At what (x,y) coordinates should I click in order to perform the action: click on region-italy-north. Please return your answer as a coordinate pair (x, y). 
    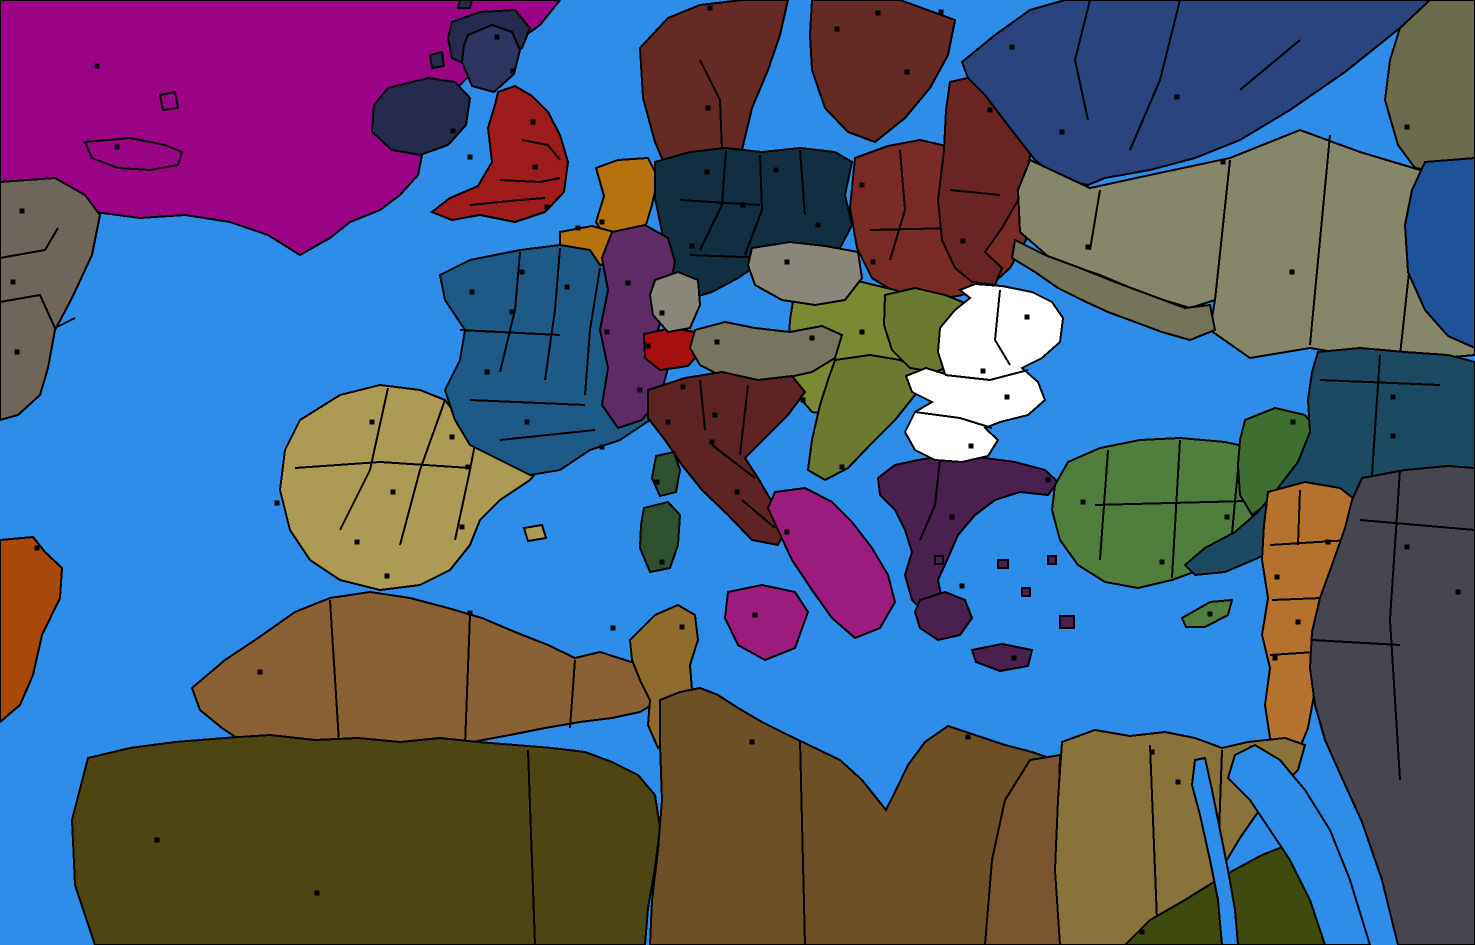
    Looking at the image, I should click on (727, 458).